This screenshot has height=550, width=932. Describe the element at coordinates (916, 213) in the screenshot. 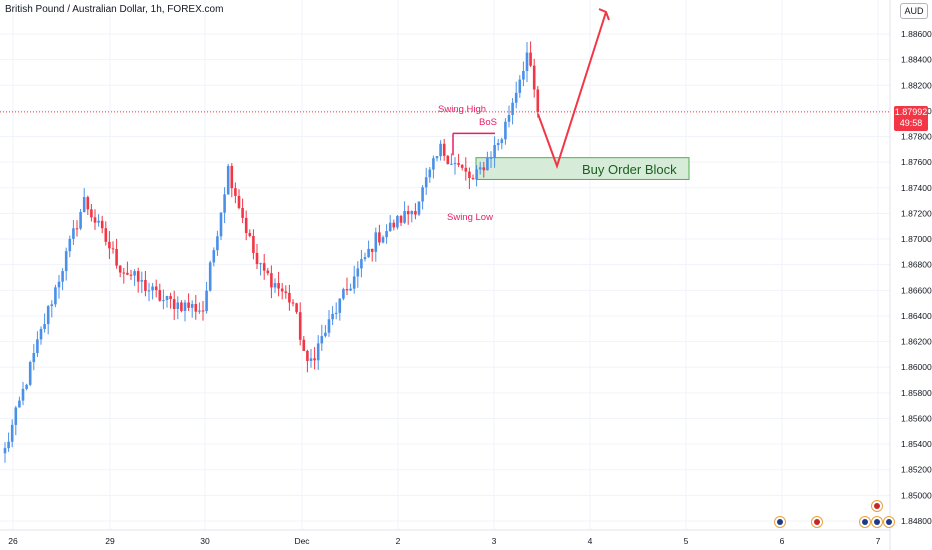

I see `price-tick-label: 1.87200` at that location.